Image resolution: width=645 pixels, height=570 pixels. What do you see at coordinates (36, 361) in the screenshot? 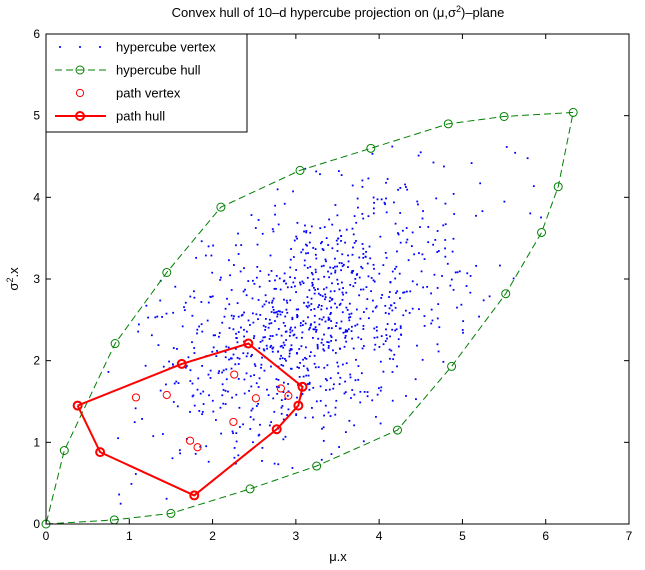
I see `y-tick-label: 2` at bounding box center [36, 361].